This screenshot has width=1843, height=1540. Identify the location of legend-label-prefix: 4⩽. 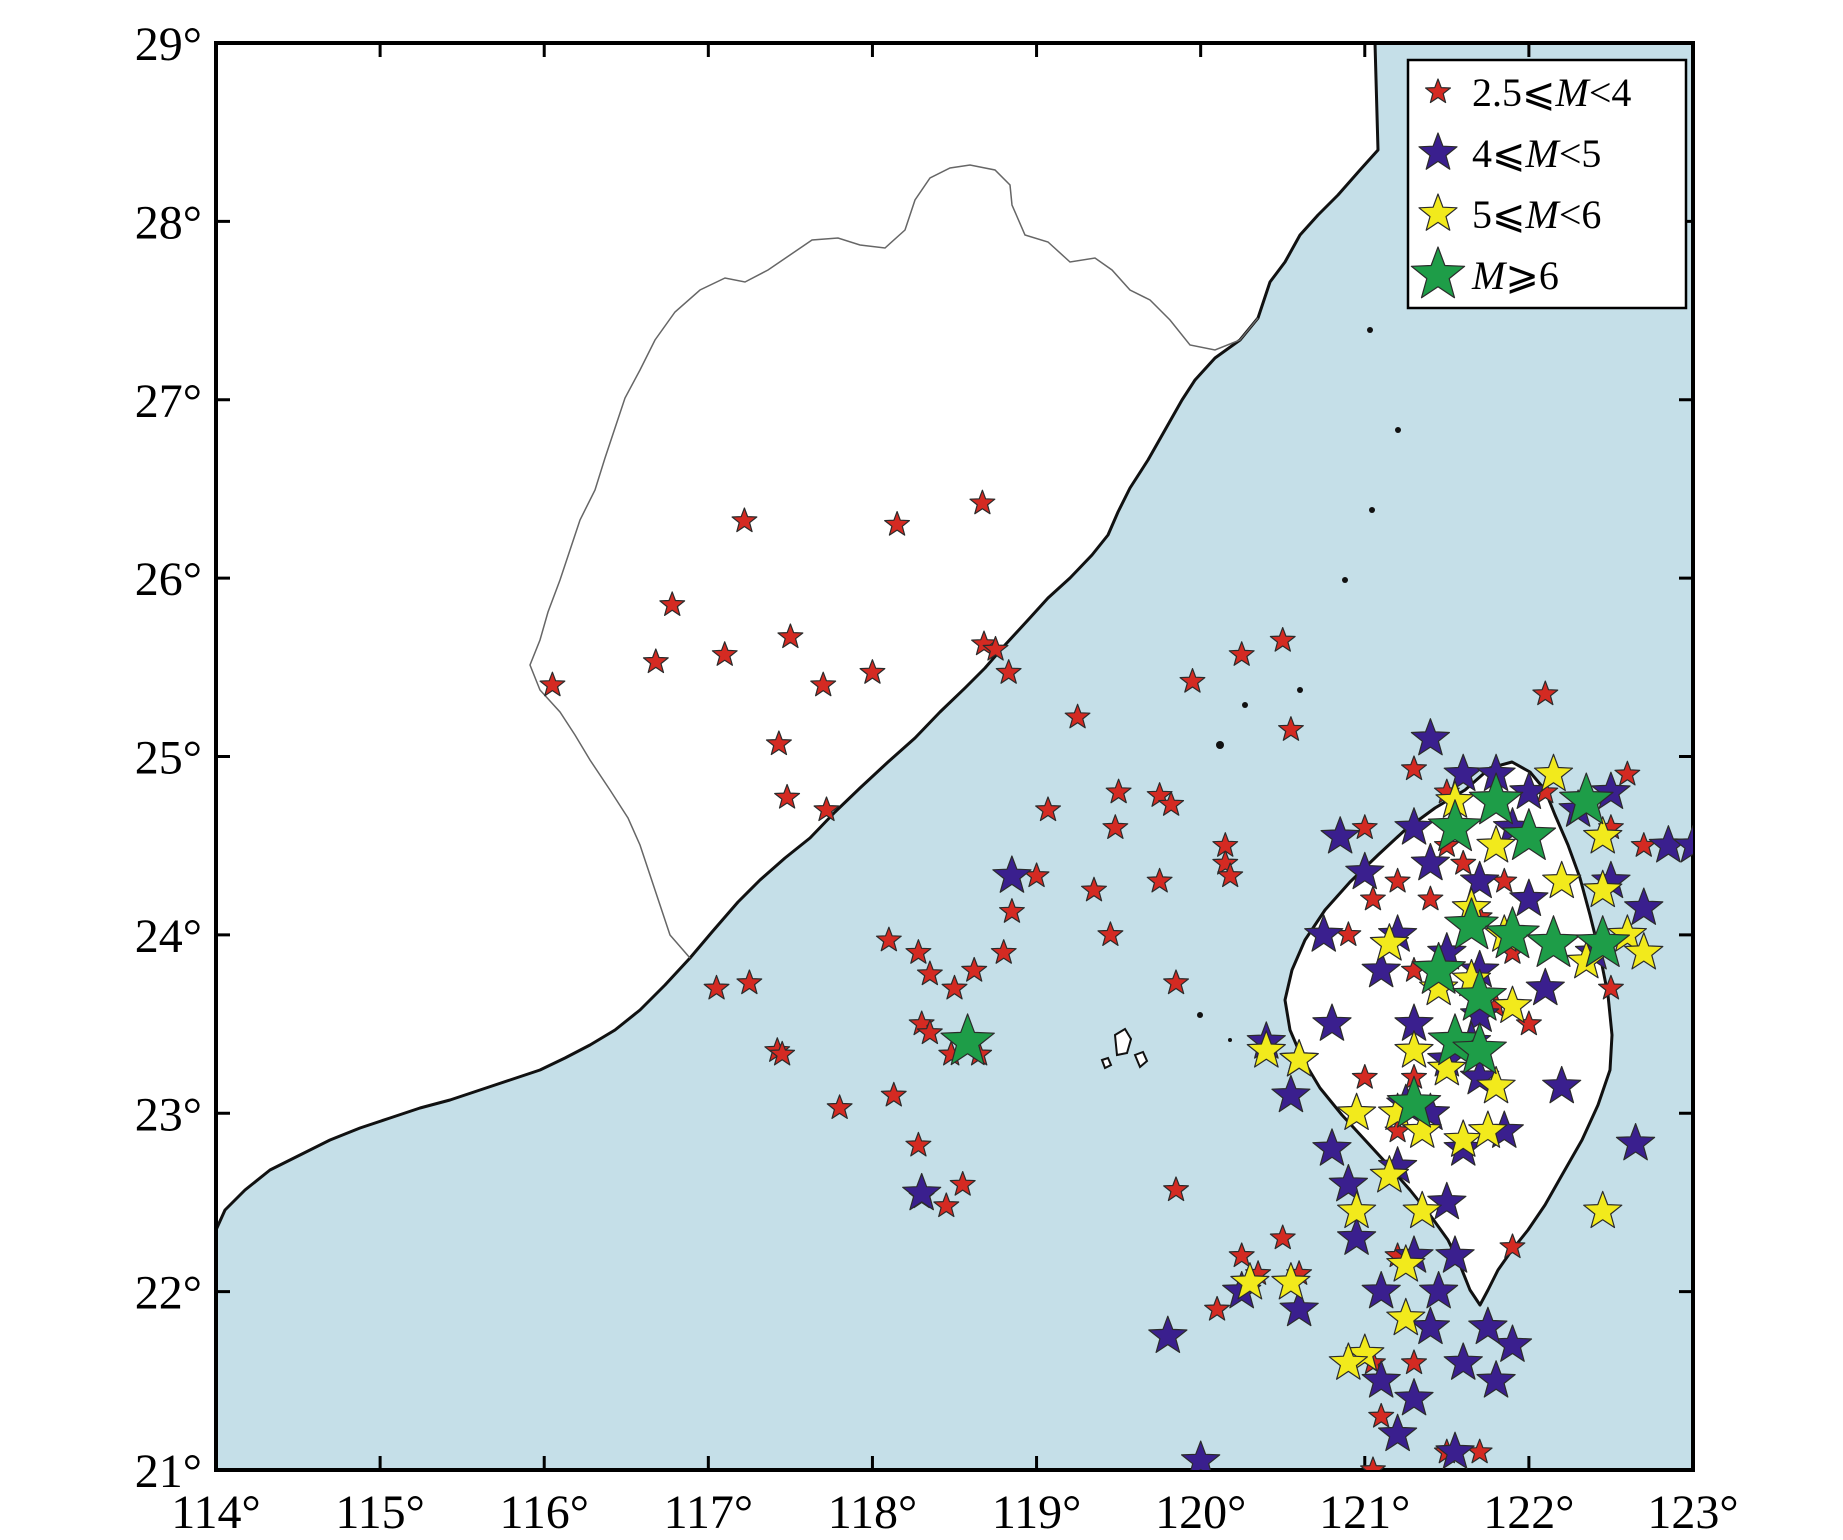
(1499, 153).